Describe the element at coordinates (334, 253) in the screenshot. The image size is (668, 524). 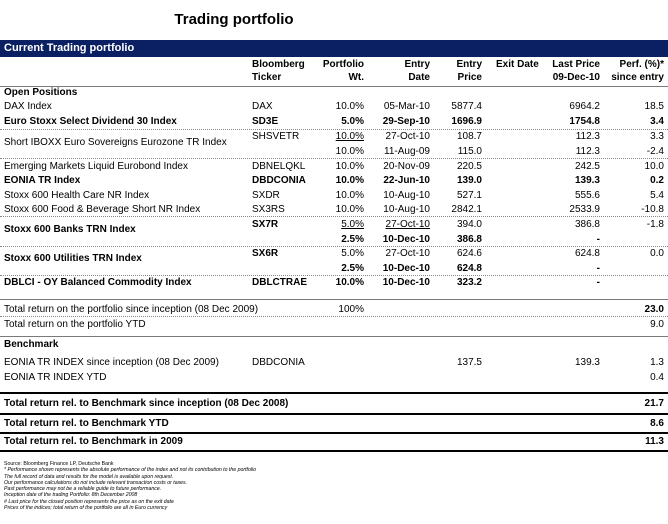
I see `table-row: SX6R 5.0% 27-Oct-10 624.6 624.8 0.0` at that location.